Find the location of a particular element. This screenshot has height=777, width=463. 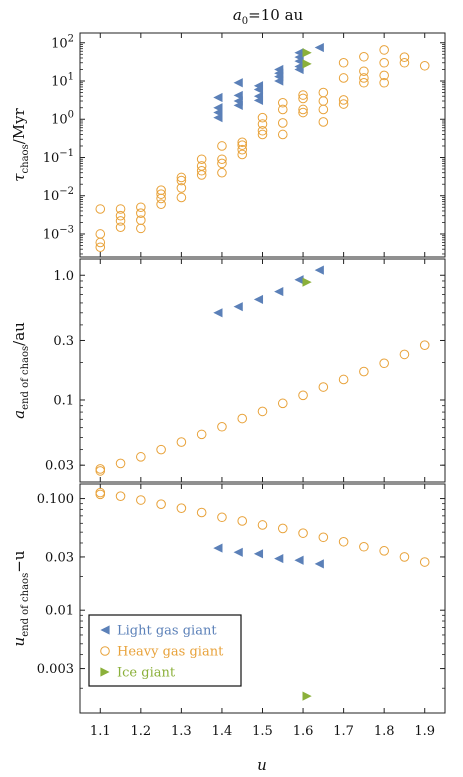

x-axis-title: u is located at coordinates (262, 765).